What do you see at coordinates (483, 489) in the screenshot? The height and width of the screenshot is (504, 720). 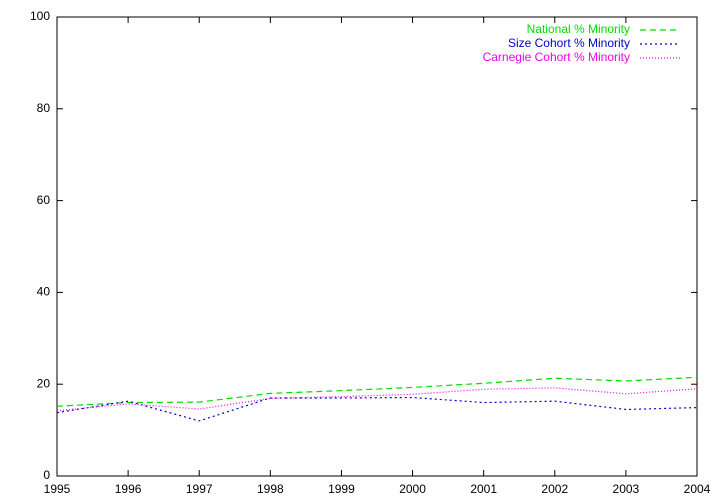 I see `x-tick-label: 2001` at bounding box center [483, 489].